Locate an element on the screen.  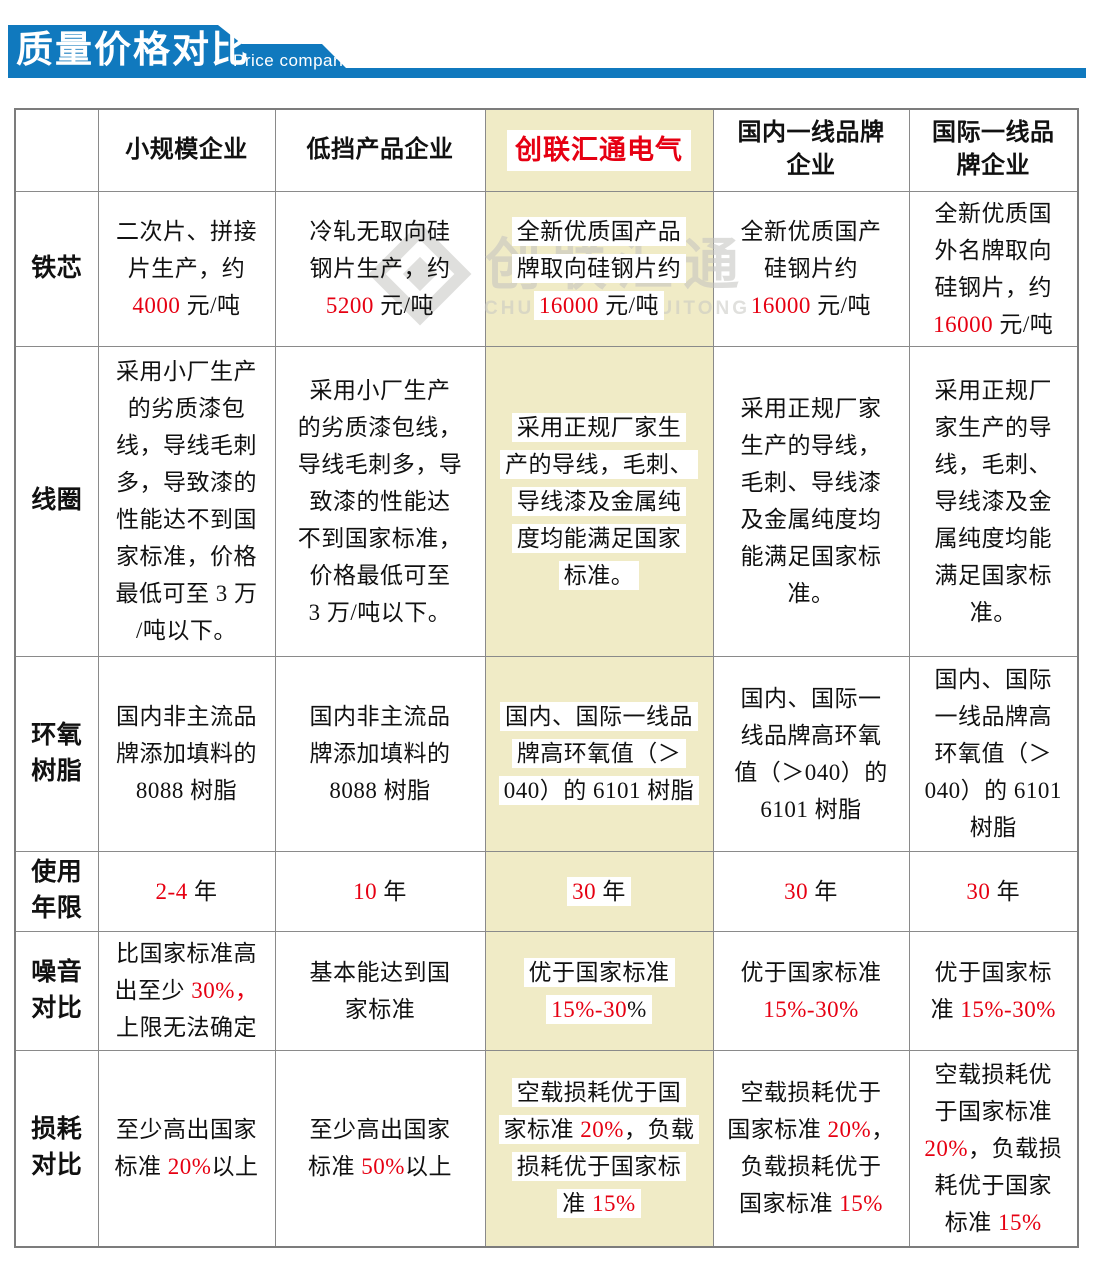
row-label: 损耗对比 is located at coordinates (56, 1148).